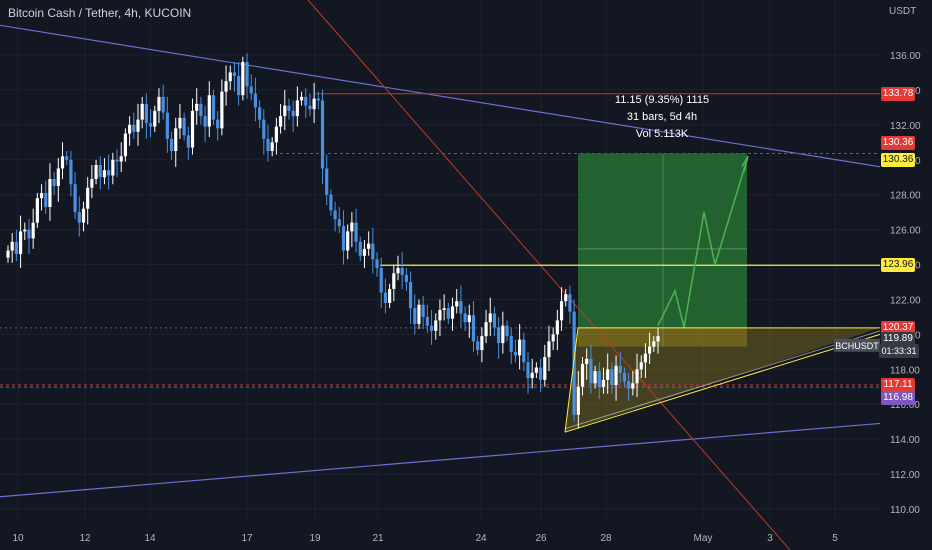  What do you see at coordinates (905, 370) in the screenshot?
I see `price-tick-label: 118.00` at bounding box center [905, 370].